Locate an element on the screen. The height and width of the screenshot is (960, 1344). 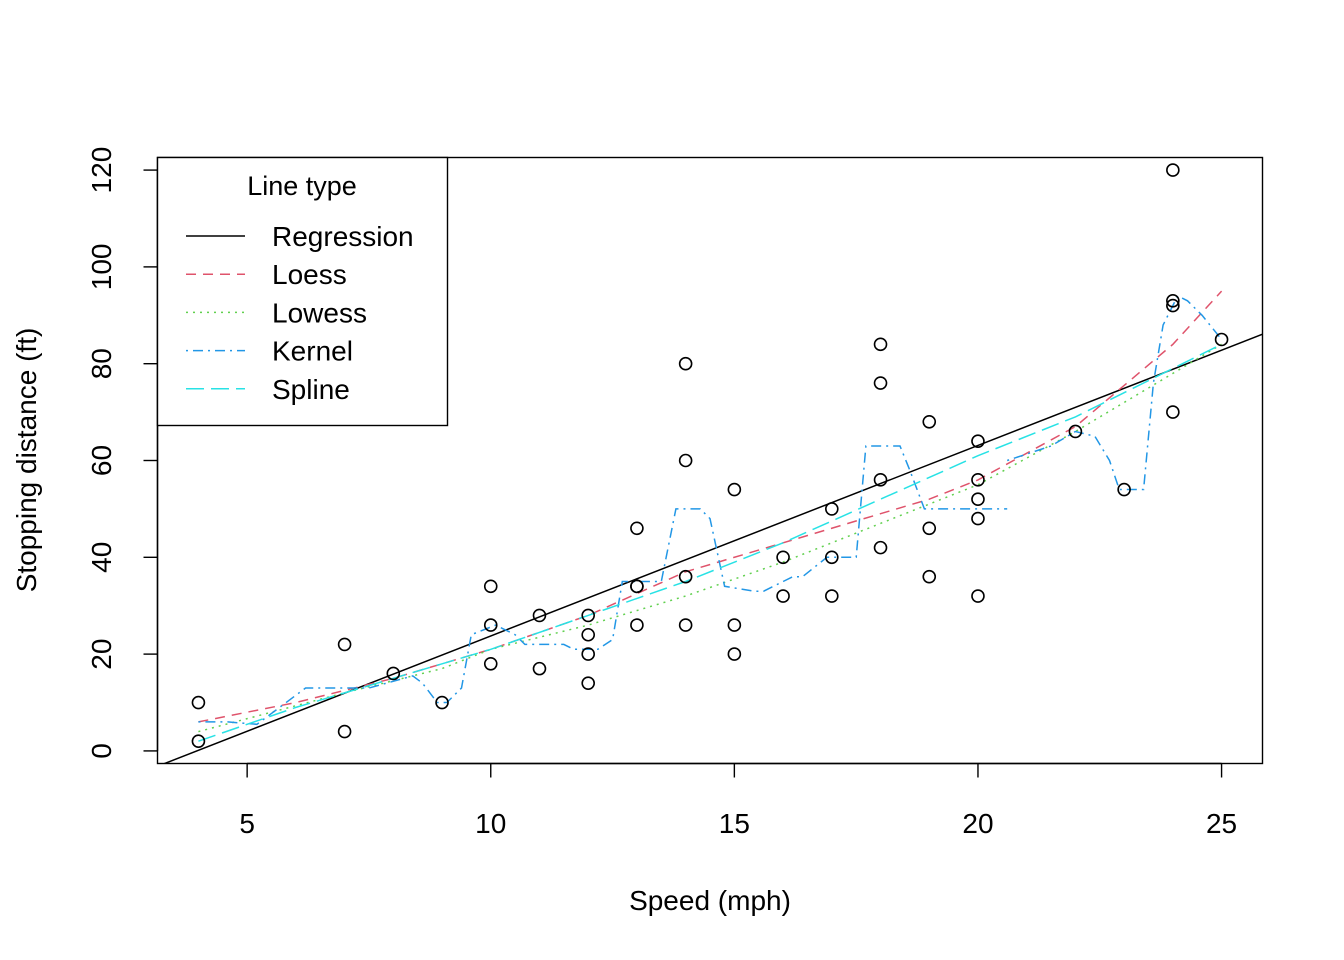
x-tick-label: 20 is located at coordinates (977, 823).